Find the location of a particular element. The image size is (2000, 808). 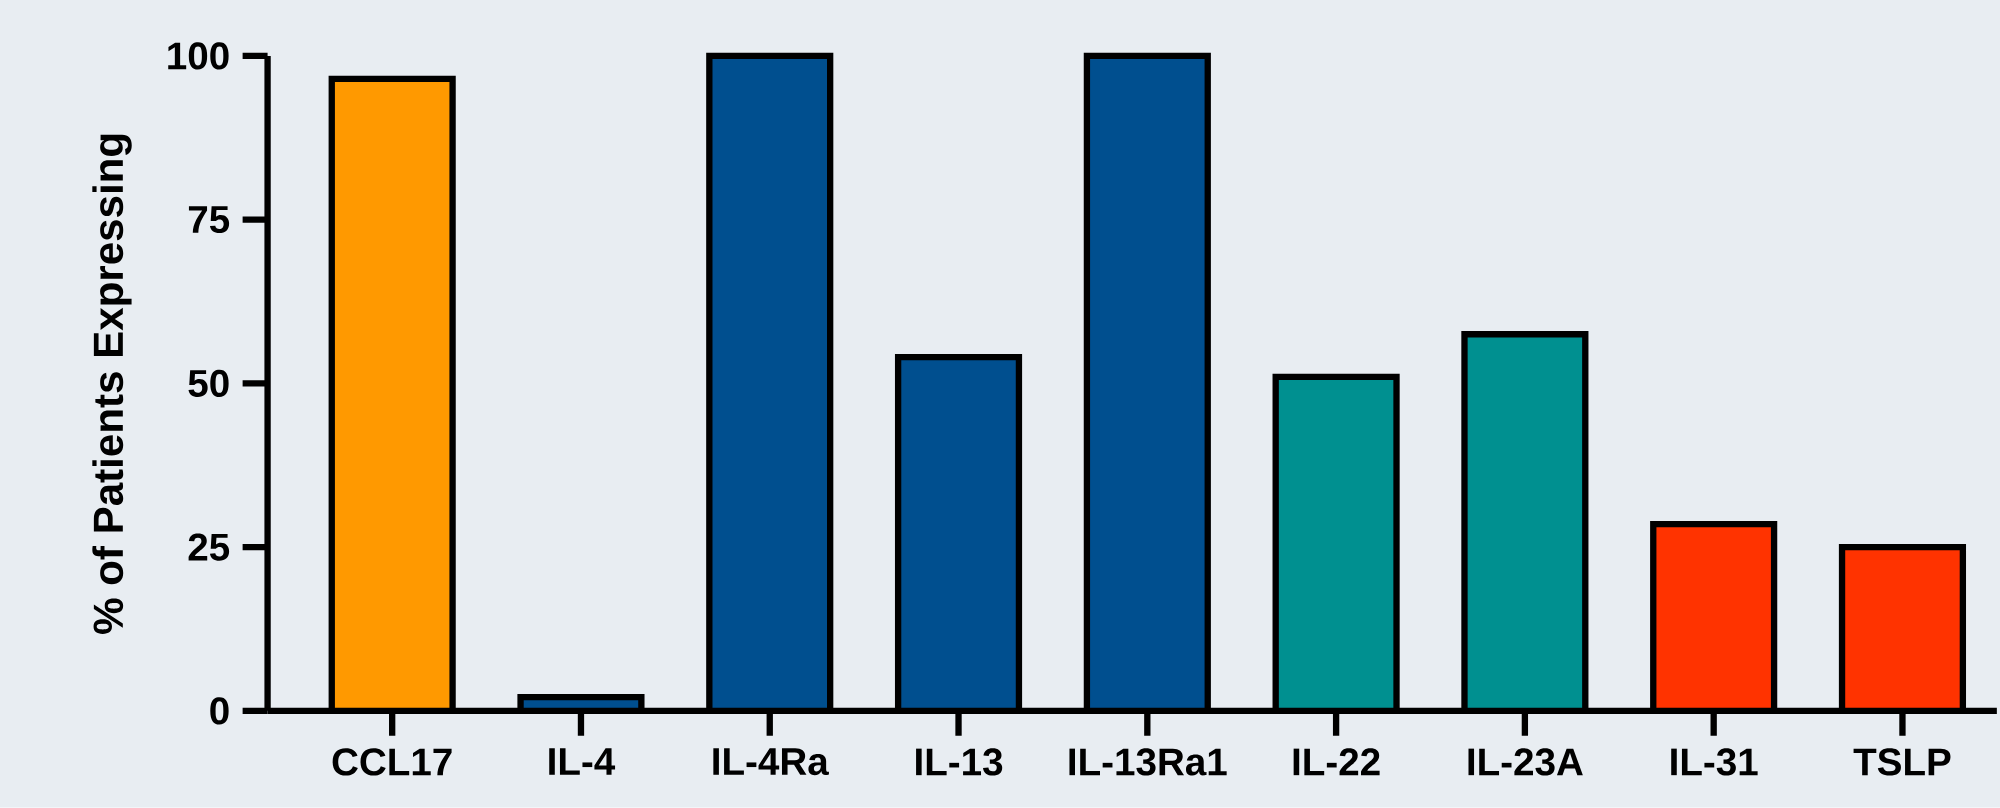

x-tick-label: IL-13 is located at coordinates (959, 762).